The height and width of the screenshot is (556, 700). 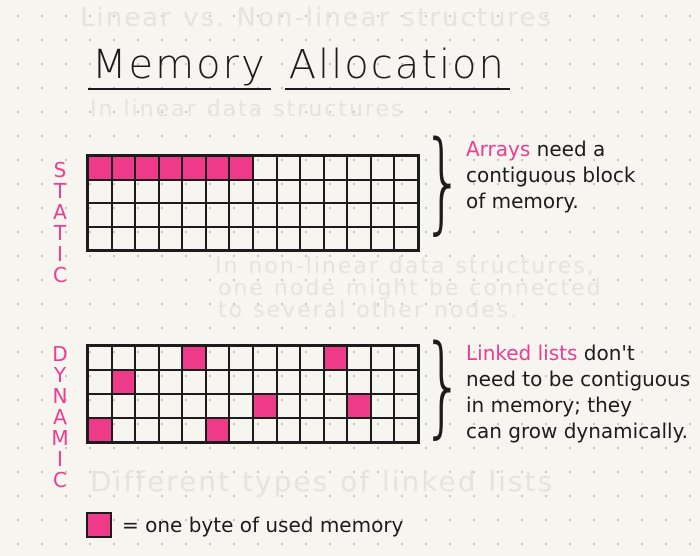 What do you see at coordinates (263, 525) in the screenshot?
I see `legend-text: = one byte of used memory` at bounding box center [263, 525].